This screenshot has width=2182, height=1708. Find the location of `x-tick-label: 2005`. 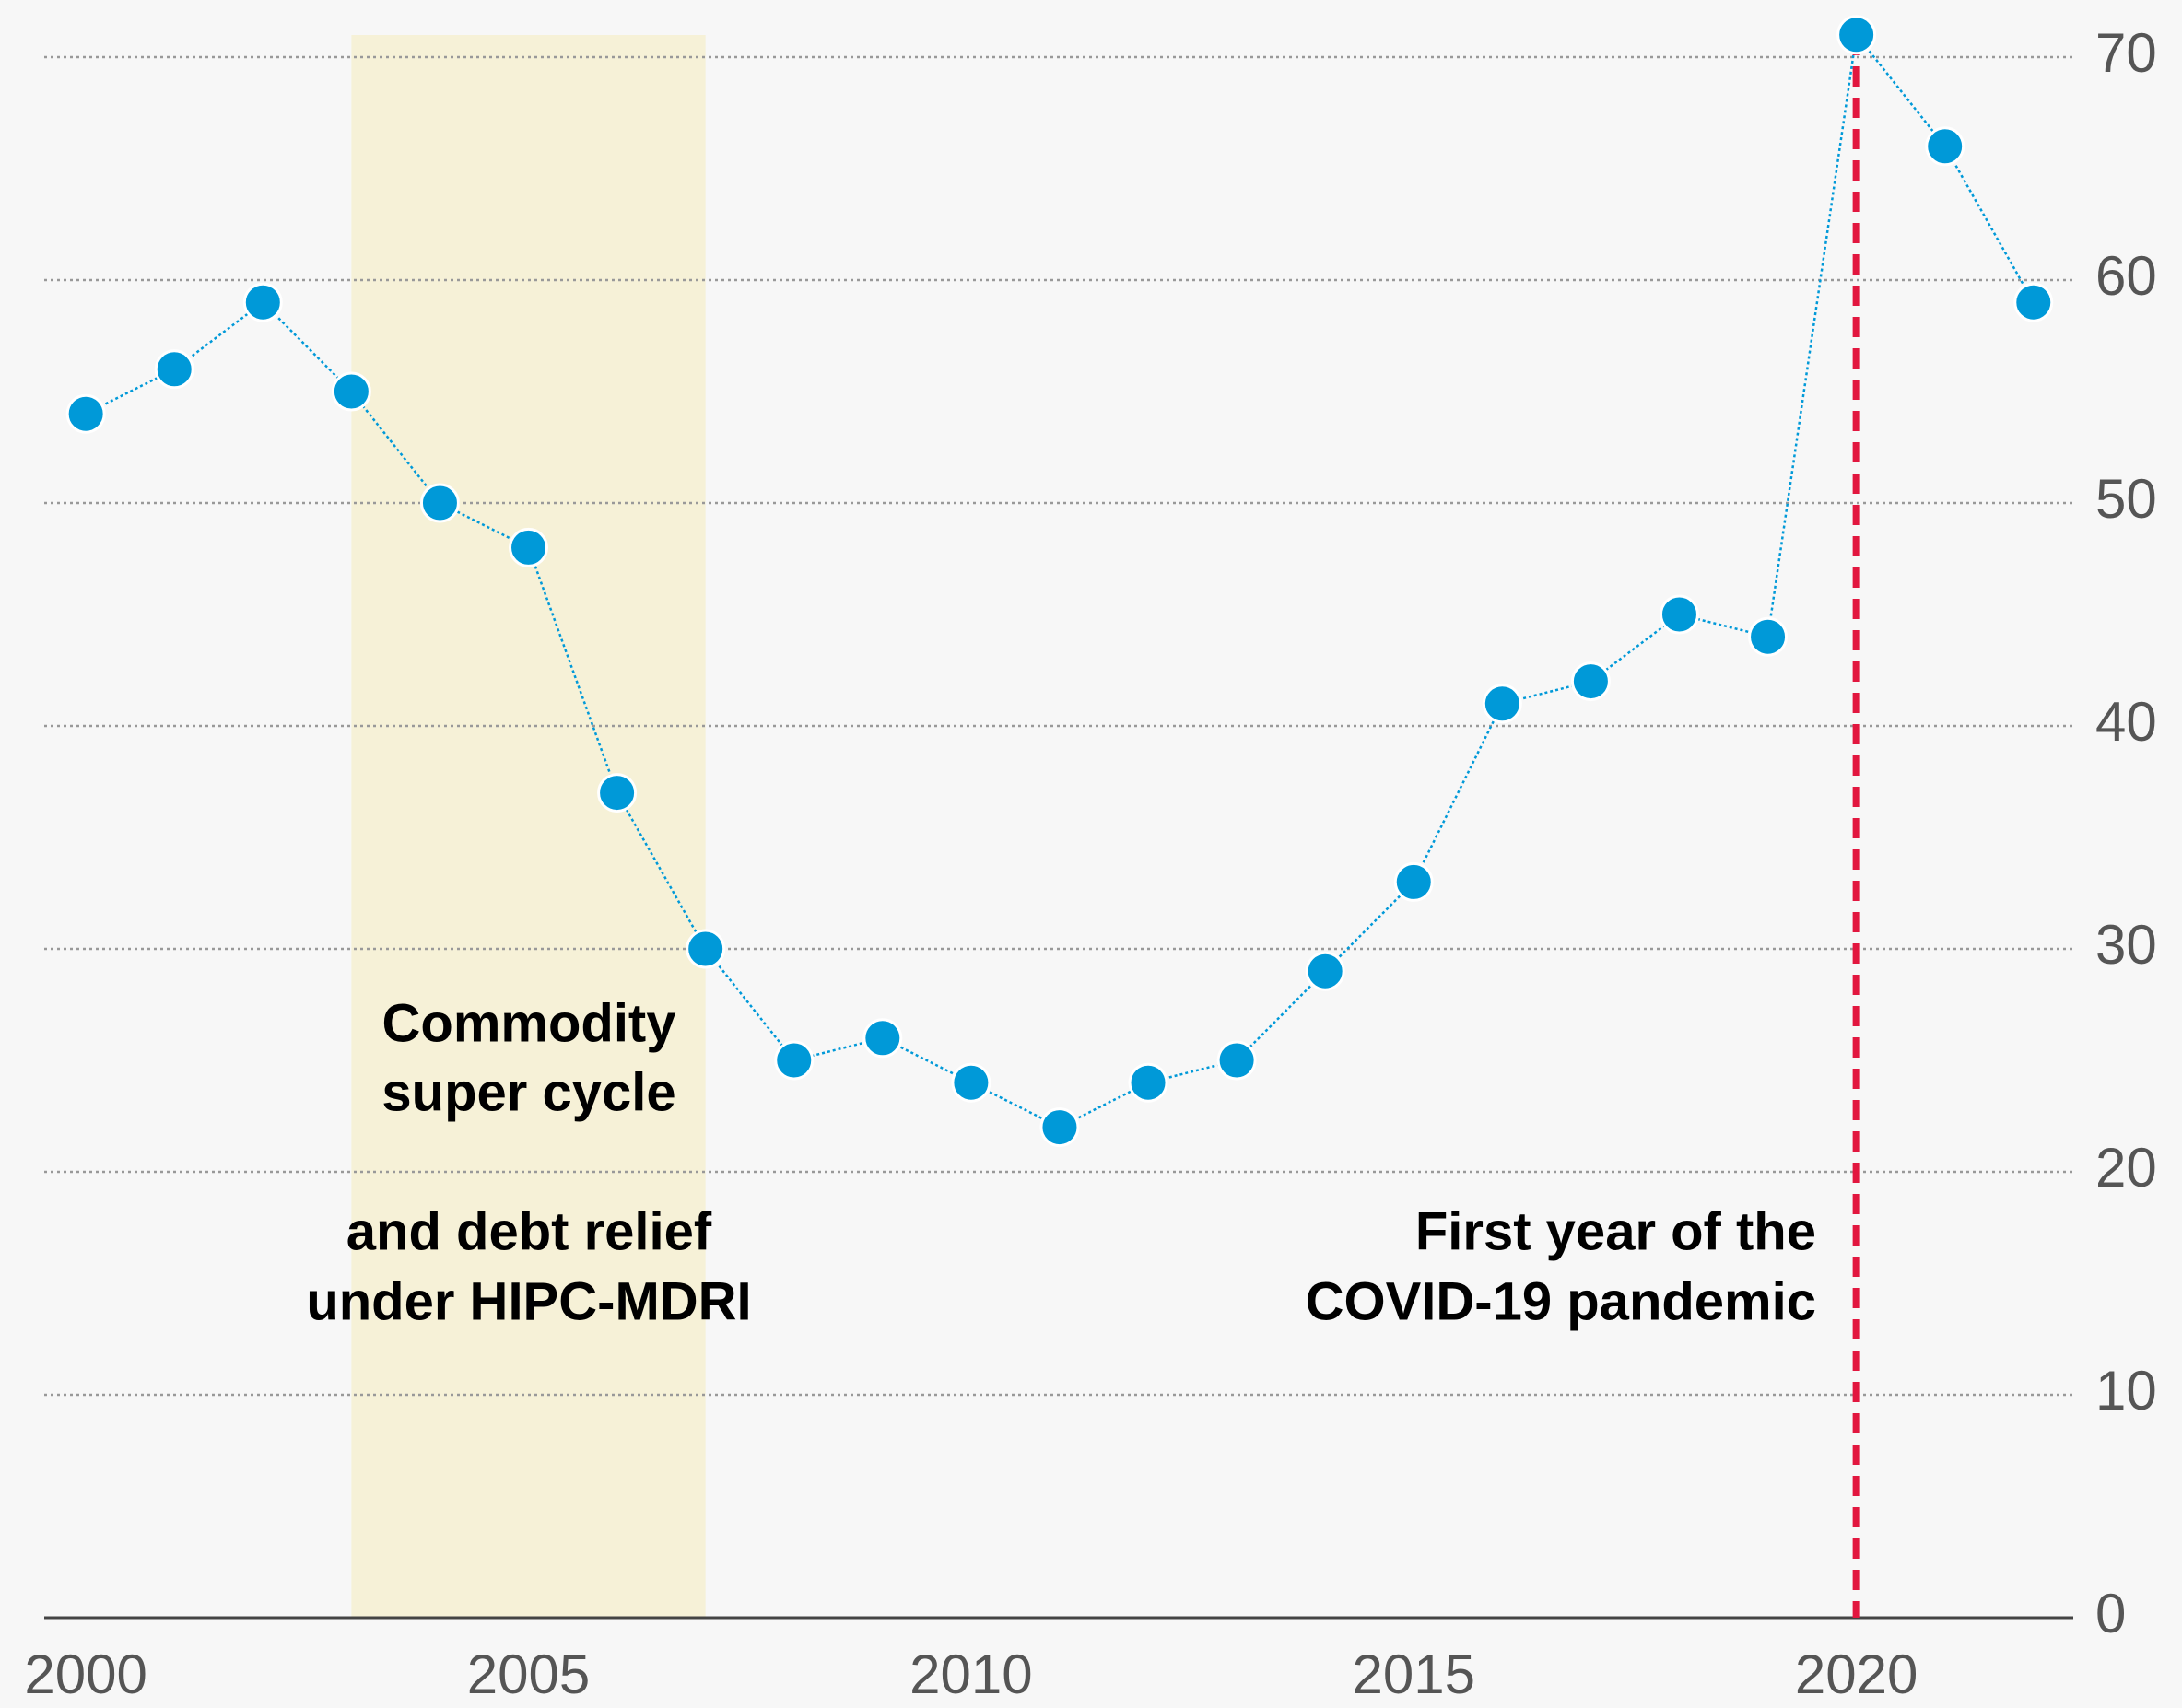

x-tick-label: 2005 is located at coordinates (528, 1674).